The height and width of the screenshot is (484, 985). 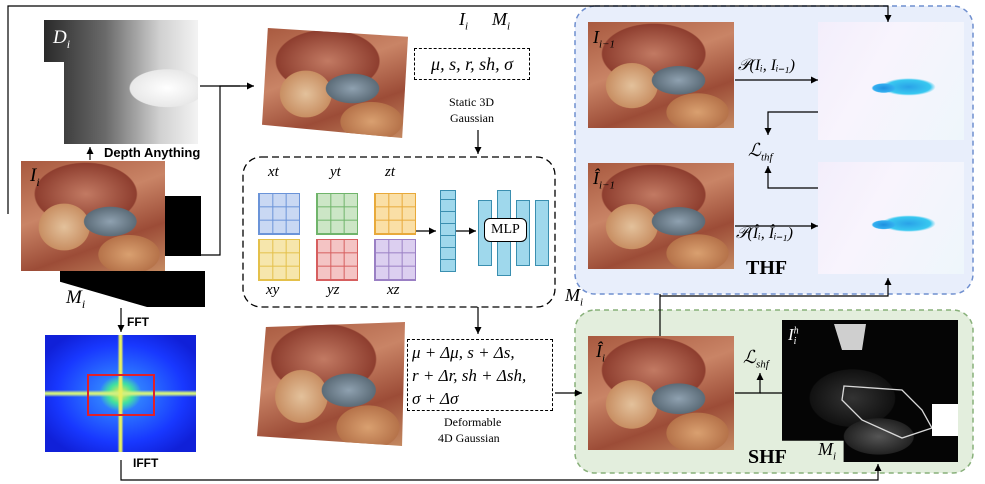 I want to click on plane-label-xt: xt, so click(x=273, y=172).